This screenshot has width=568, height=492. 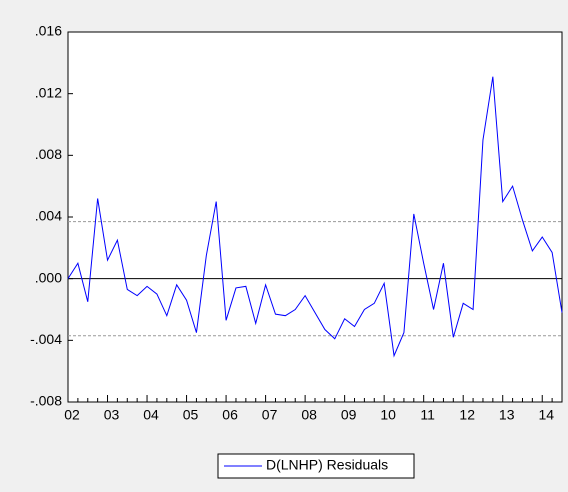 What do you see at coordinates (72, 415) in the screenshot?
I see `x-tick-label: 02` at bounding box center [72, 415].